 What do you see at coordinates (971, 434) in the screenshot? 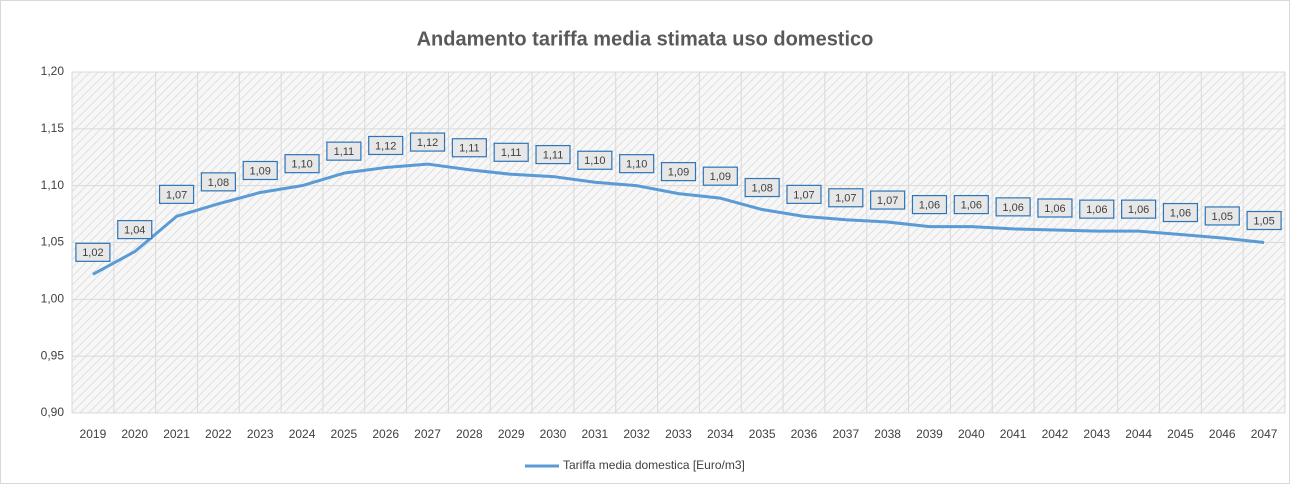
I see `x-tick-label: 2040` at bounding box center [971, 434].